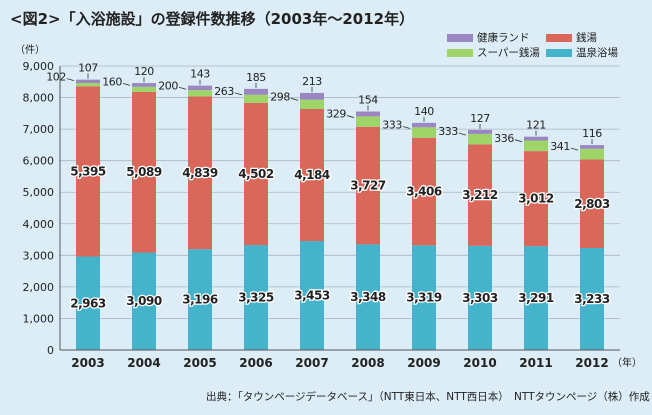  What do you see at coordinates (212, 19) in the screenshot?
I see `chart-title: <図2>「入浴施設」の登録件数推移（2003年〜2012年）` at bounding box center [212, 19].